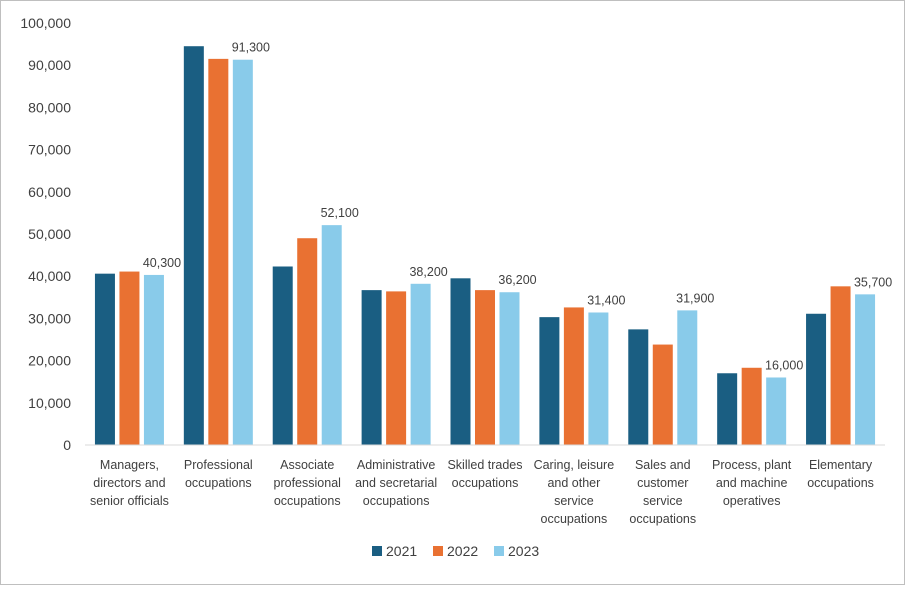 This screenshot has width=905, height=589. I want to click on x-tick-label: Process, plant and machine operatives, so click(752, 483).